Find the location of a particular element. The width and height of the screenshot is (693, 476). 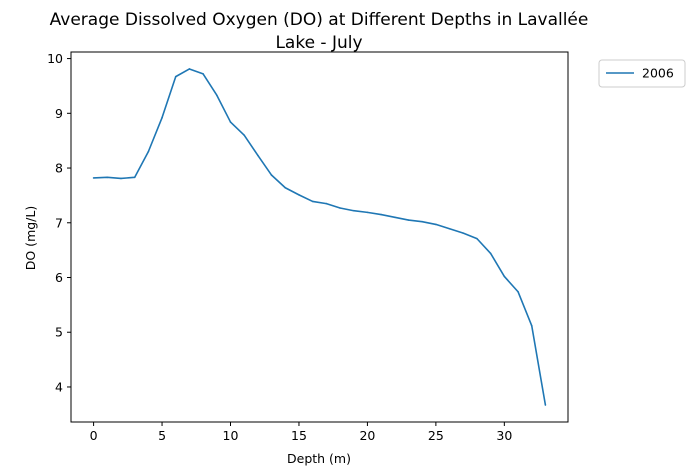

x-tick-label: 15 is located at coordinates (299, 435).